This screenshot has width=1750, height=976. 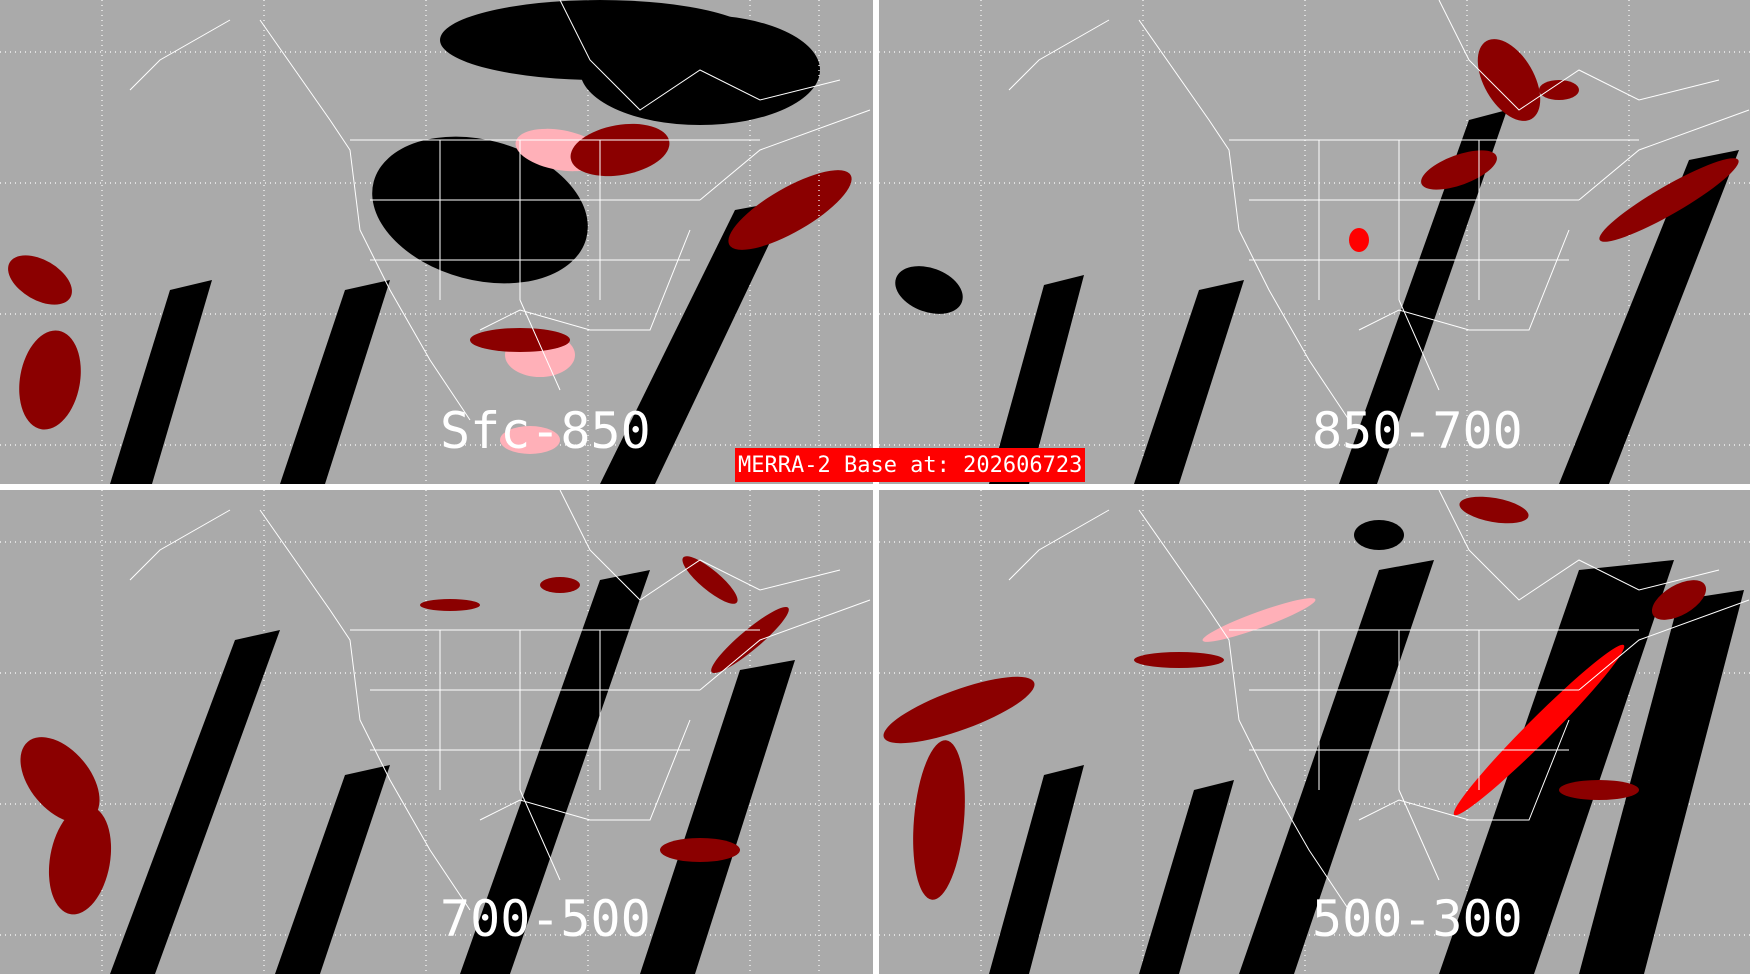 I want to click on panel-label: 700-500, so click(x=545, y=919).